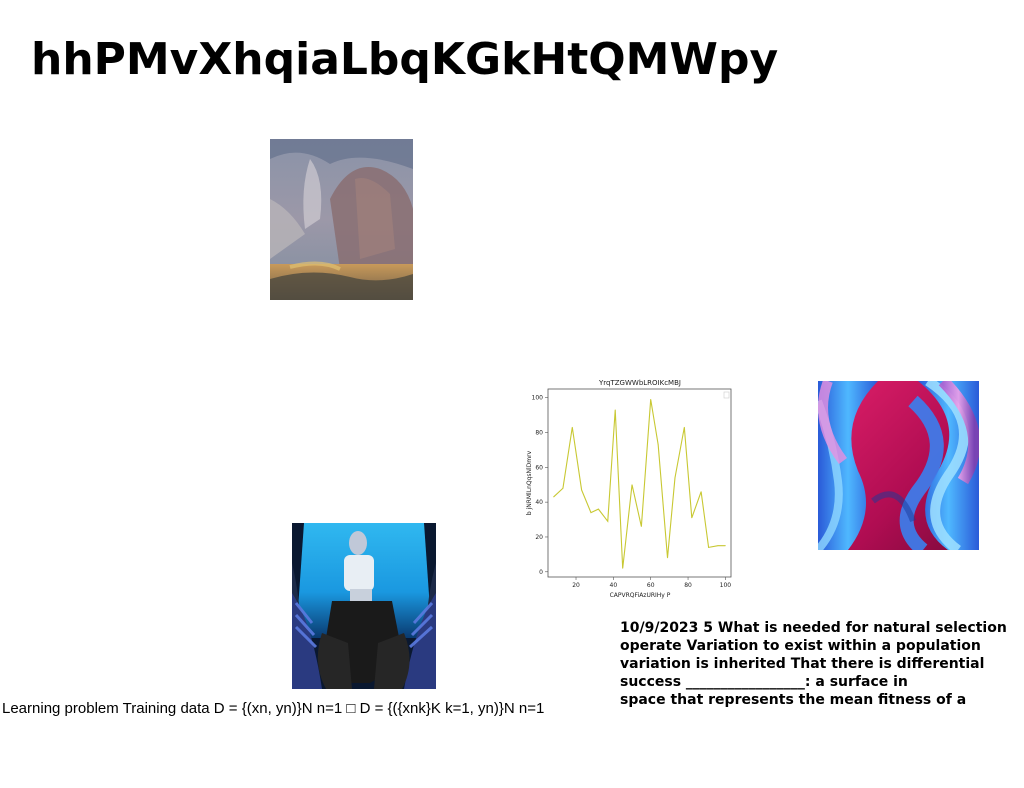  Describe the element at coordinates (341, 219) in the screenshot. I see `landscape-painting-image` at that location.